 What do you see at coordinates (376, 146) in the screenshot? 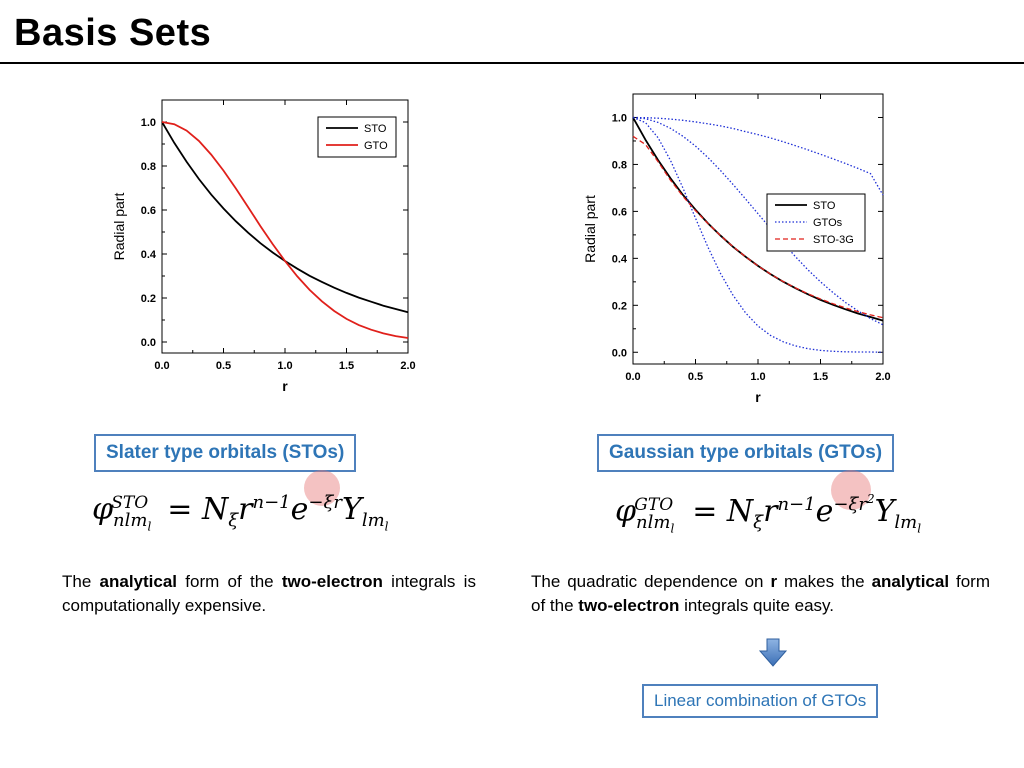
I see `legend-label: GTO` at bounding box center [376, 146].